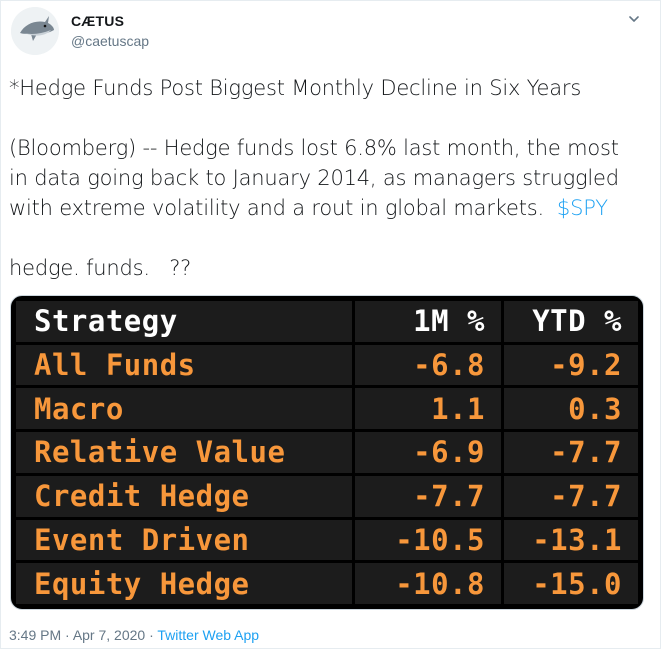  What do you see at coordinates (428, 365) in the screenshot?
I see `value-1m: -6.8` at bounding box center [428, 365].